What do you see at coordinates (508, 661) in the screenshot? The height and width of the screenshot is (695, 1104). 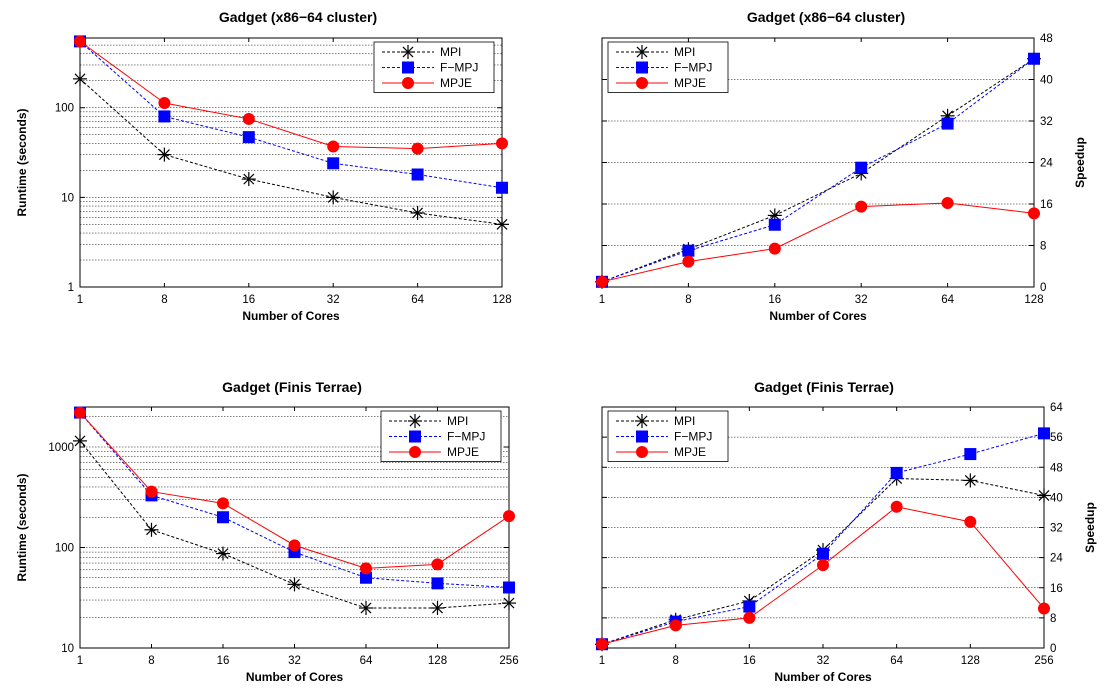 I see `x-tick-label: 256` at bounding box center [508, 661].